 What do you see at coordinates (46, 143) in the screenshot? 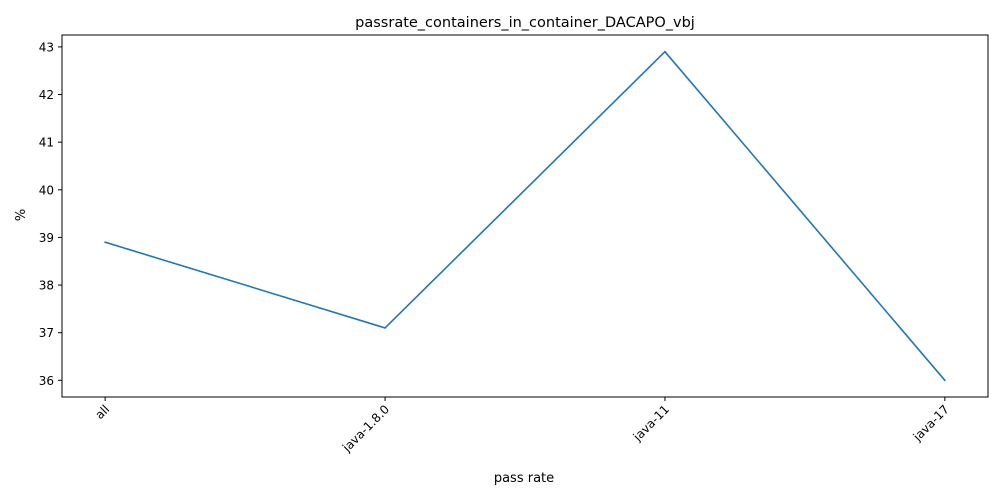
I see `y-tick-label: 41` at bounding box center [46, 143].